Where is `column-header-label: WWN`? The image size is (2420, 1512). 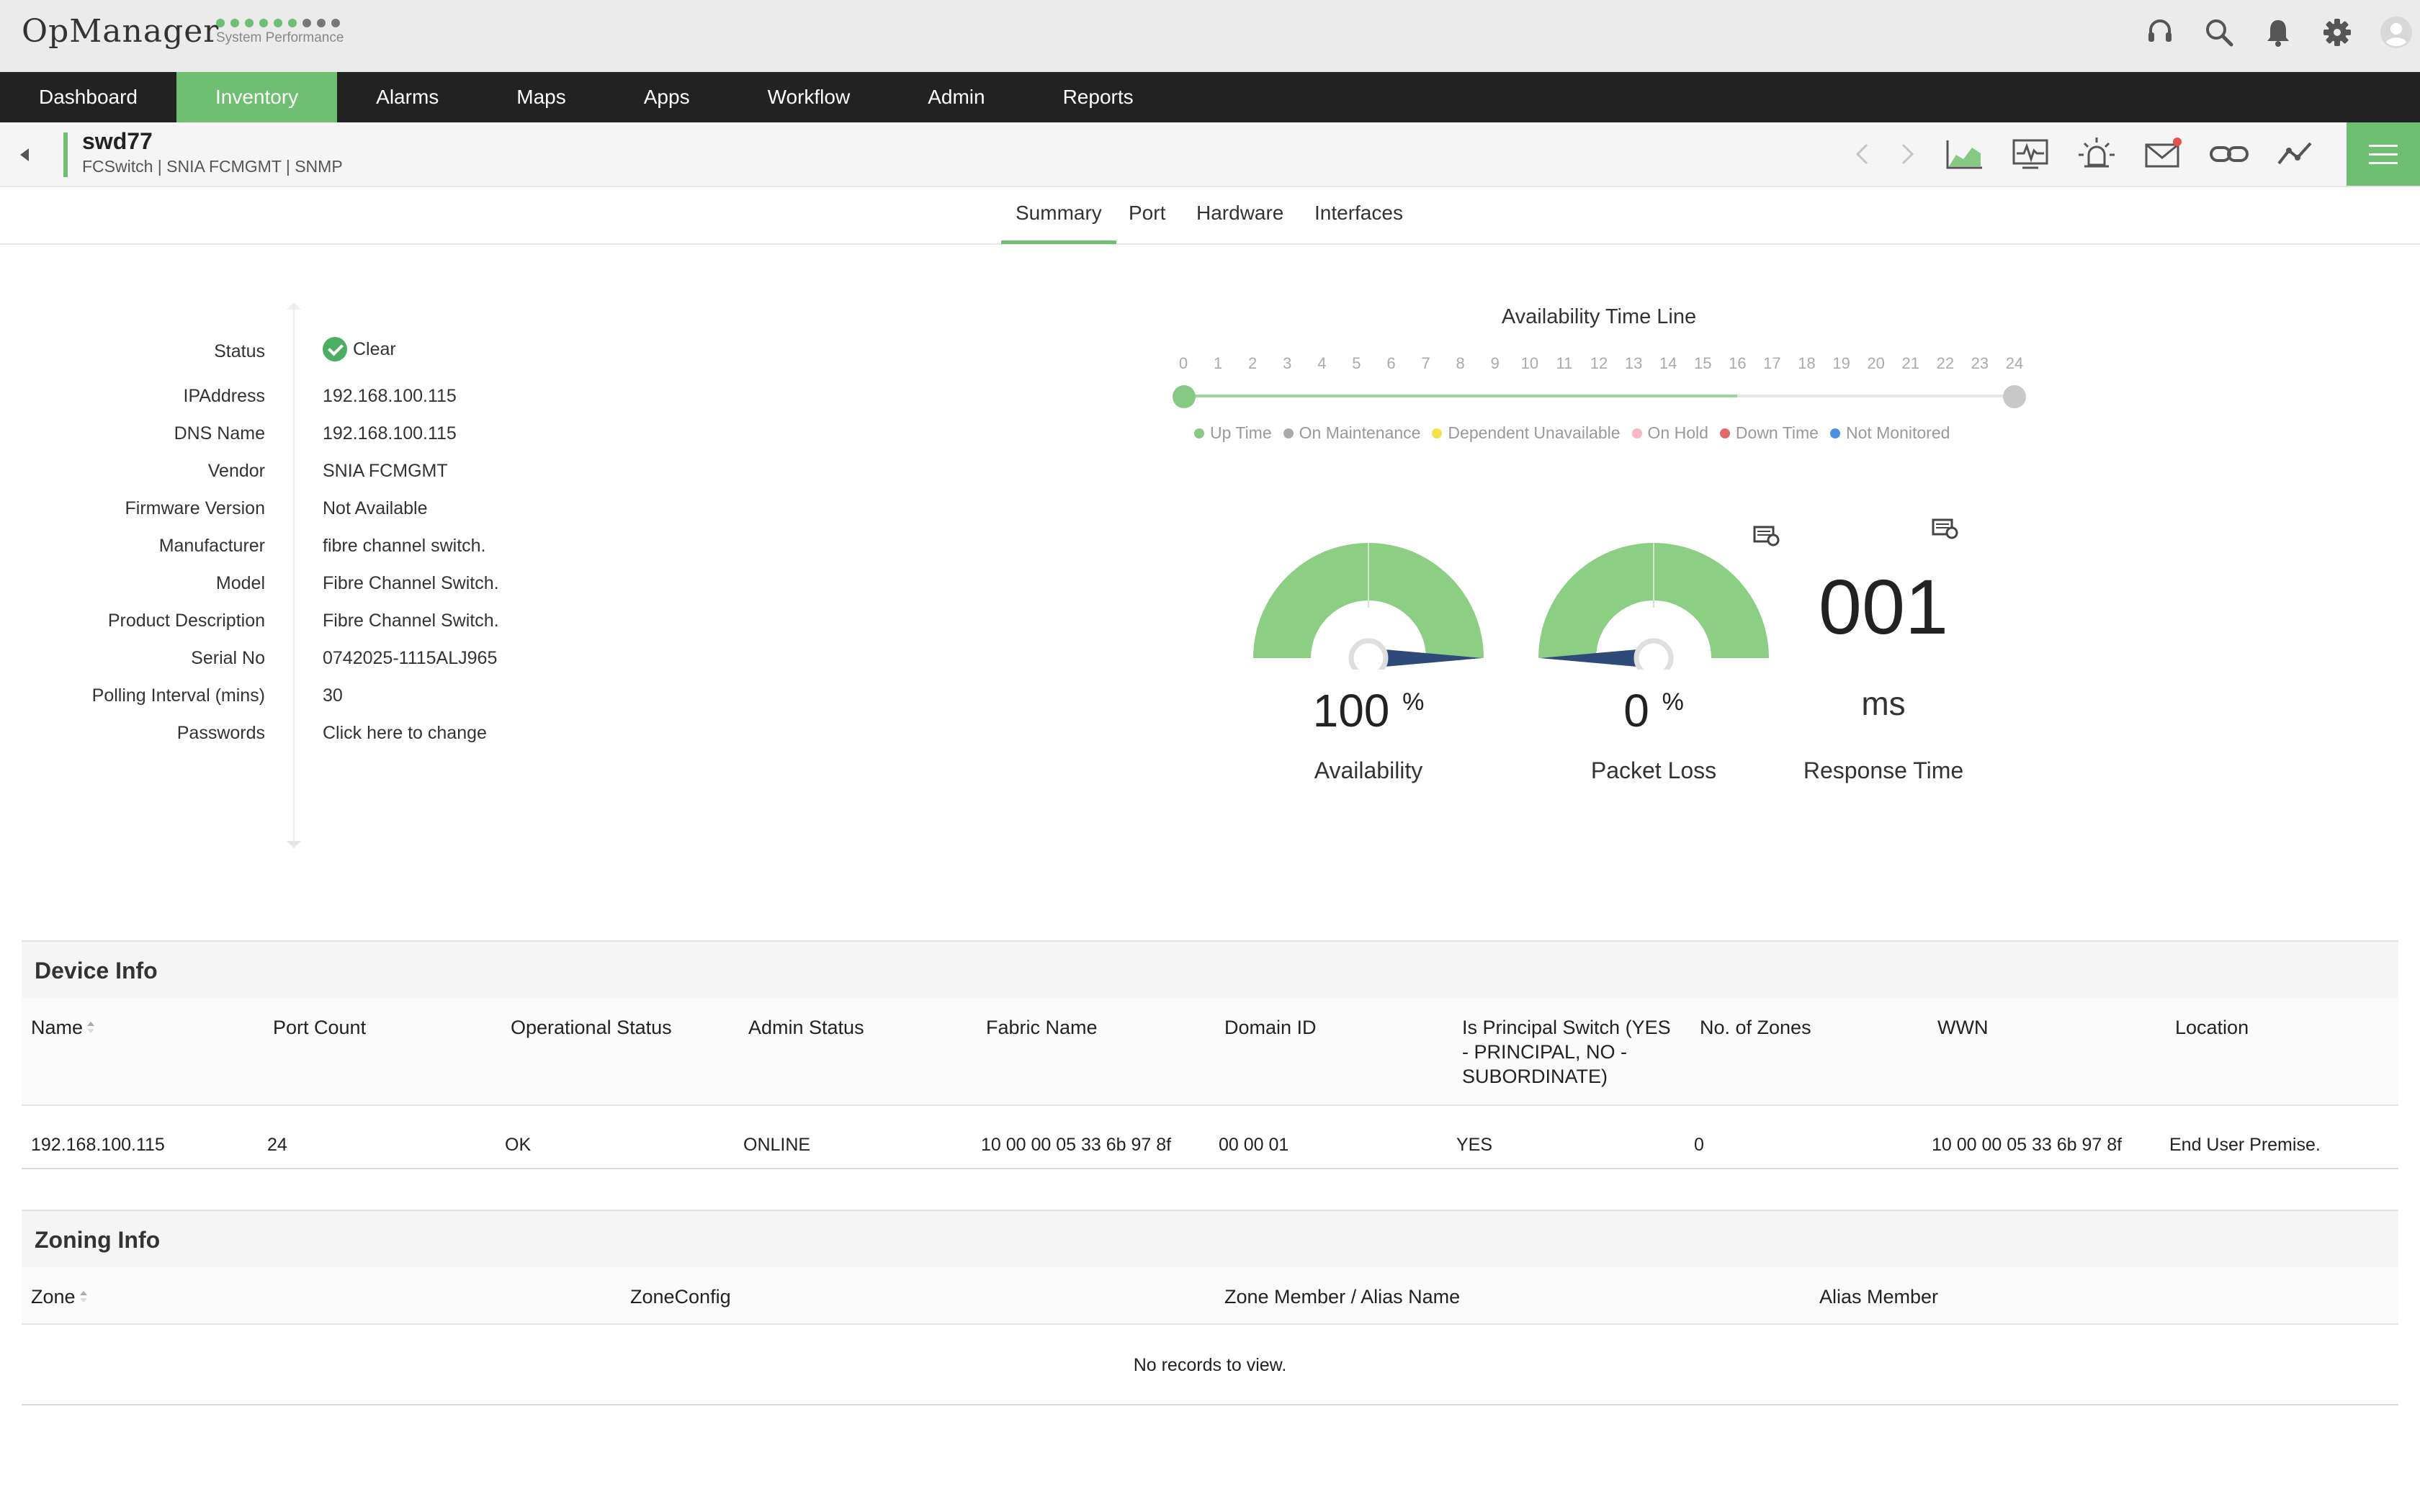 column-header-label: WWN is located at coordinates (1963, 1027).